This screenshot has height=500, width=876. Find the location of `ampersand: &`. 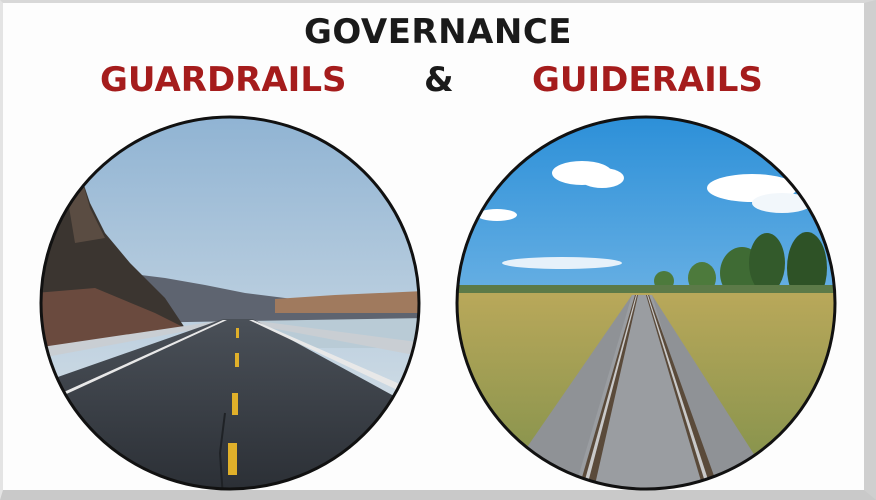

ampersand: & is located at coordinates (439, 80).